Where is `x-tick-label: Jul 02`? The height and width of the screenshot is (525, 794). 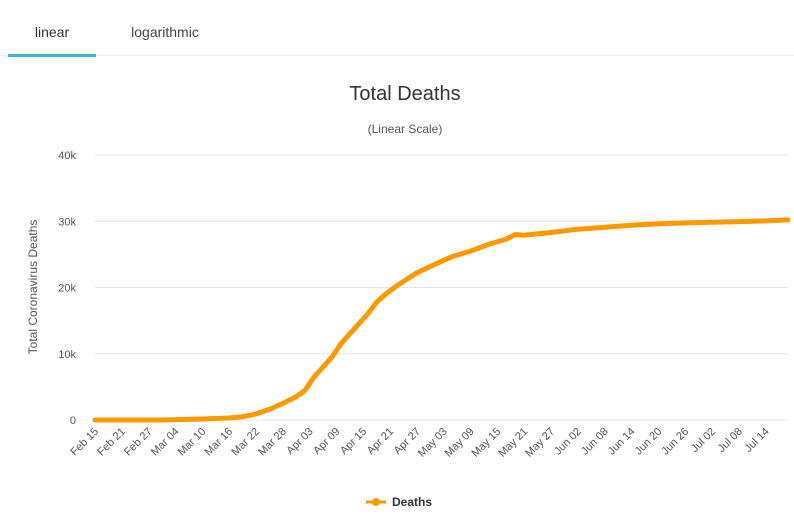 x-tick-label: Jul 02 is located at coordinates (703, 440).